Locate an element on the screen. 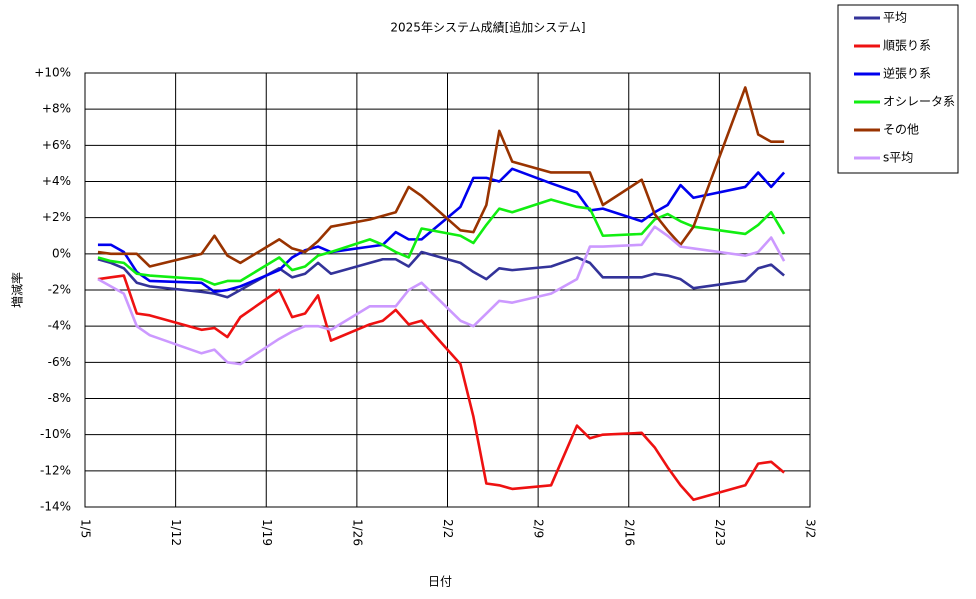  y-axis-label: 増減率 is located at coordinates (17, 290).